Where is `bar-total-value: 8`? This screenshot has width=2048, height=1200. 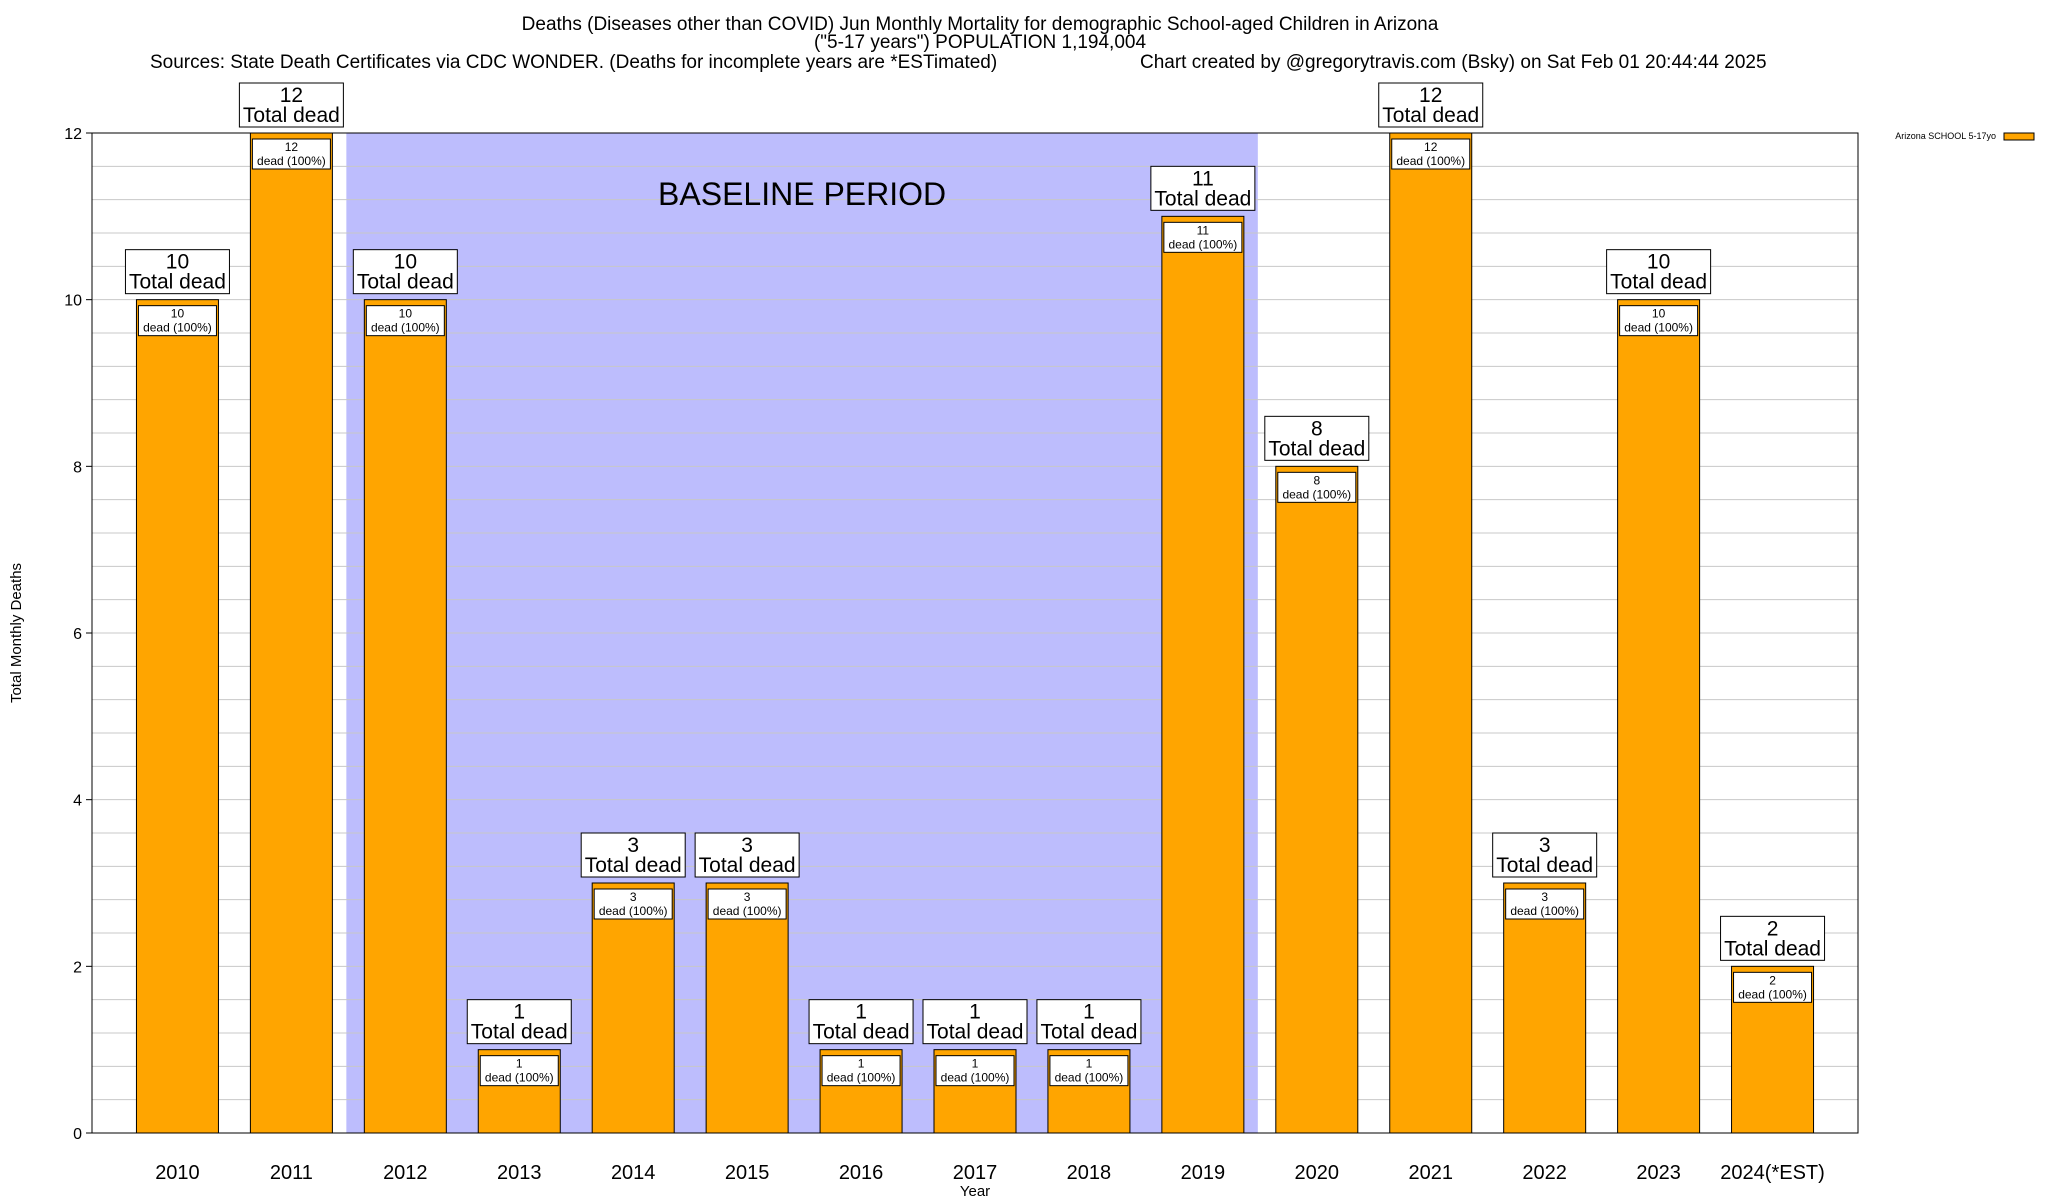
bar-total-value: 8 is located at coordinates (1317, 428).